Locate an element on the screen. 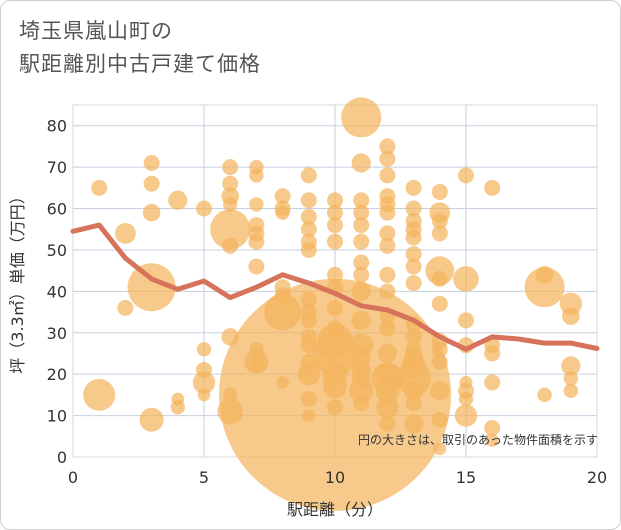 The height and width of the screenshot is (530, 621). y-tick-label: 50 is located at coordinates (57, 250).